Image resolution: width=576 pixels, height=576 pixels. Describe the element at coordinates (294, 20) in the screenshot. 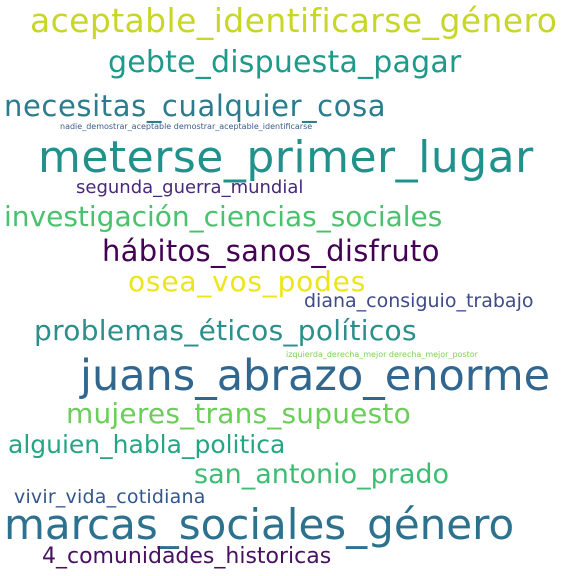

I see `word-aceptable-identificarse-genero: aceptable_identificarse_género` at that location.